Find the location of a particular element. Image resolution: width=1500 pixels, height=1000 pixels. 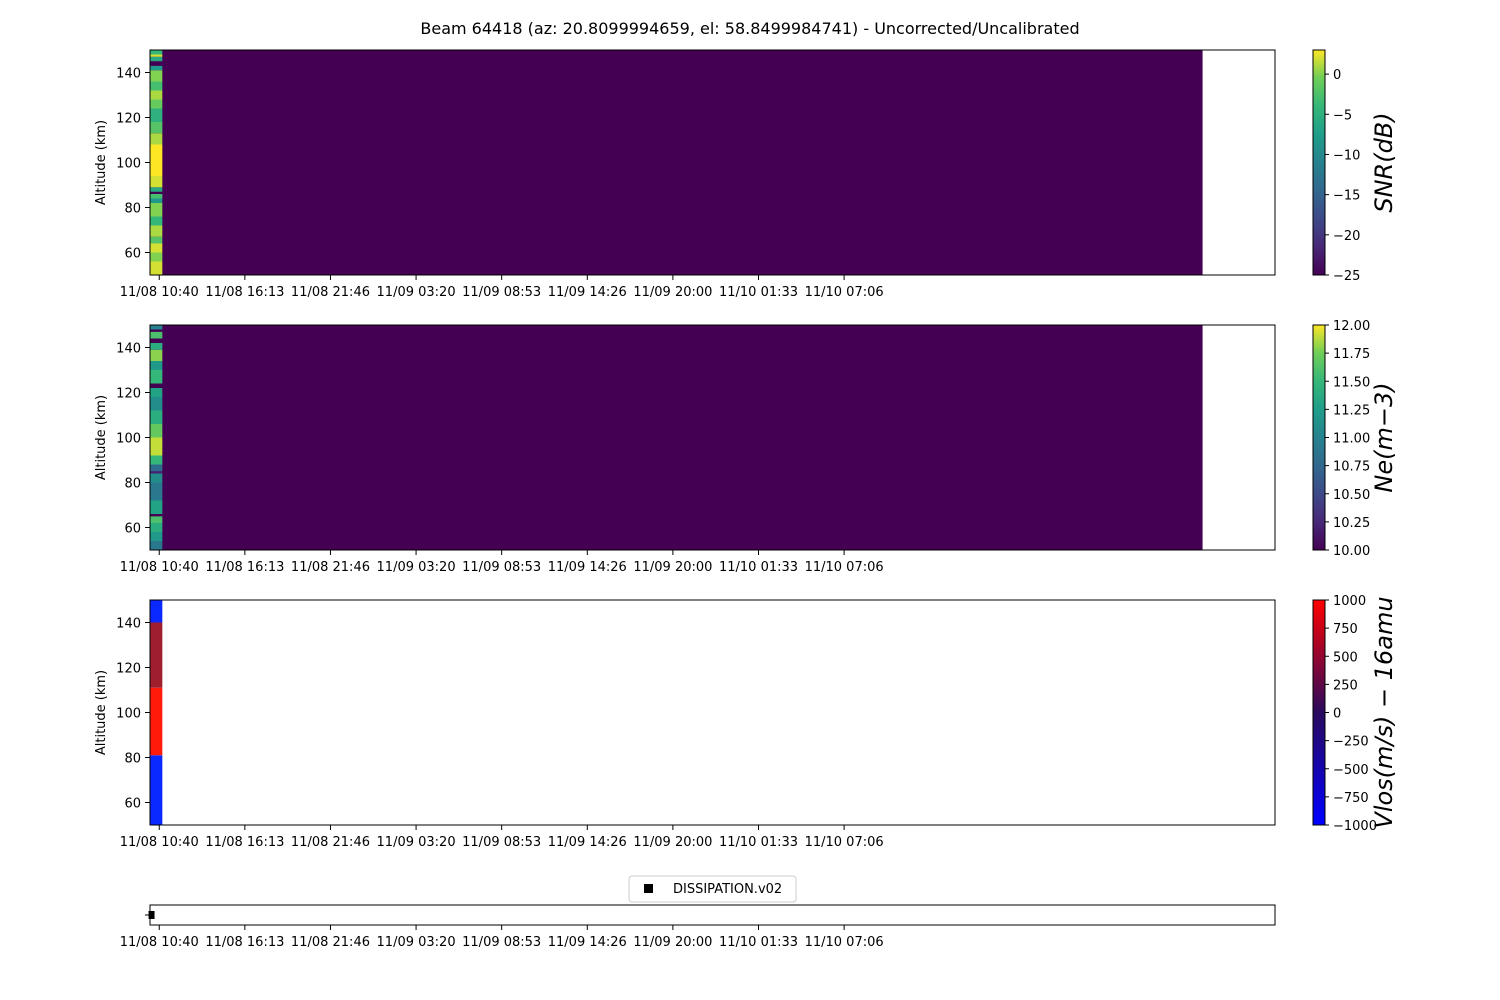

legend-entry: DISSIPATION.v02 is located at coordinates (727, 889).